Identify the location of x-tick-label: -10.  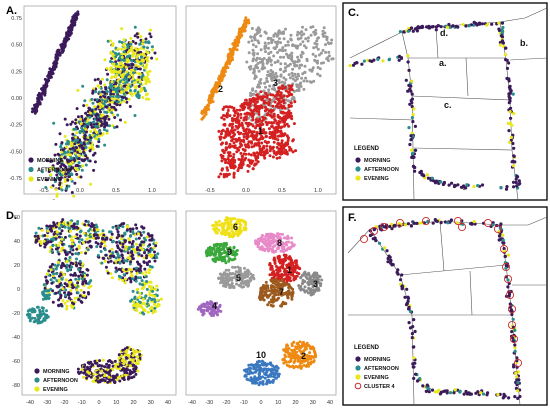
(82, 403).